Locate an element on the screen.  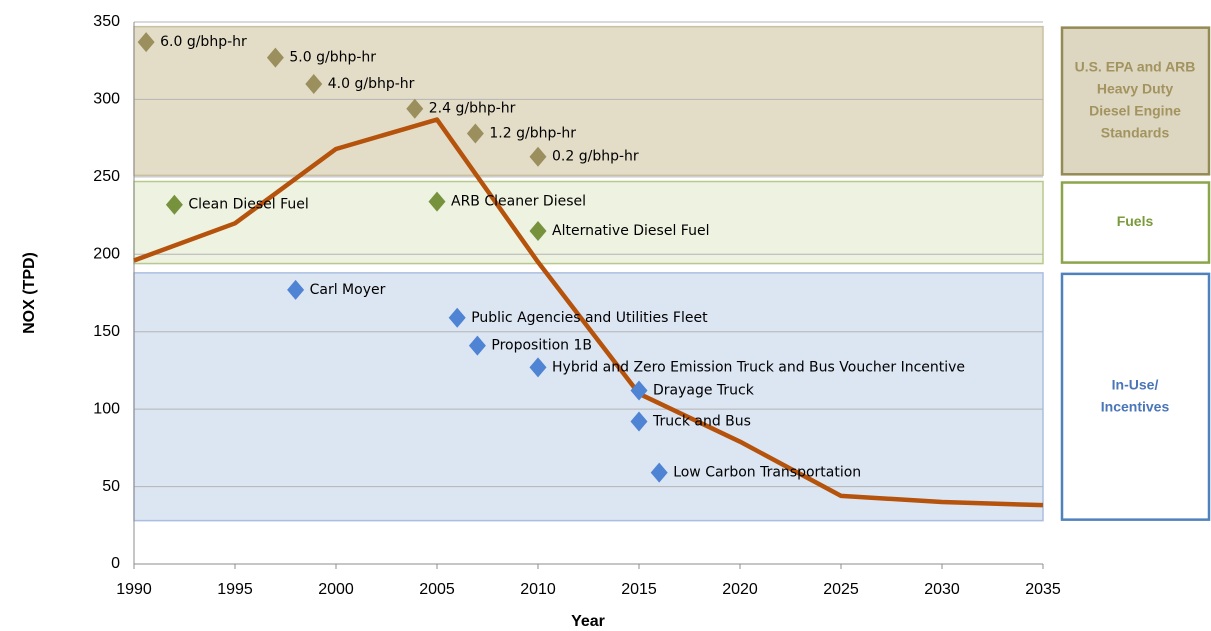
x-tick-label: 2020 is located at coordinates (740, 589).